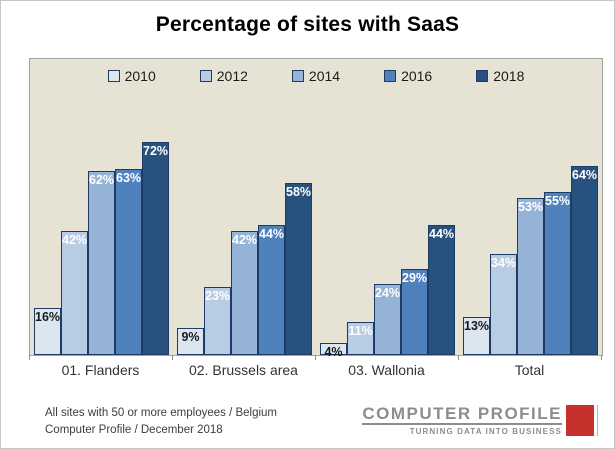 The width and height of the screenshot is (615, 449). Describe the element at coordinates (476, 336) in the screenshot. I see `bar-2010-4: 13%` at that location.